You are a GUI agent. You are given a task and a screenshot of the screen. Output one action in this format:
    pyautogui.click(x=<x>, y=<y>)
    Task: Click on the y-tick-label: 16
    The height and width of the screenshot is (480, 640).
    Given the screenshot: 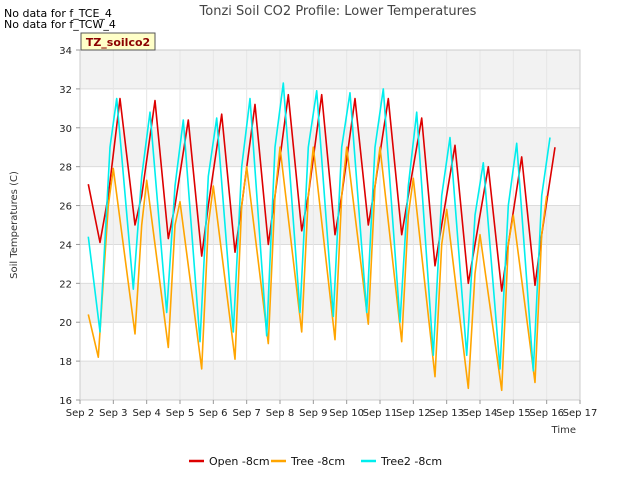 What is the action you would take?
    pyautogui.click(x=65, y=401)
    